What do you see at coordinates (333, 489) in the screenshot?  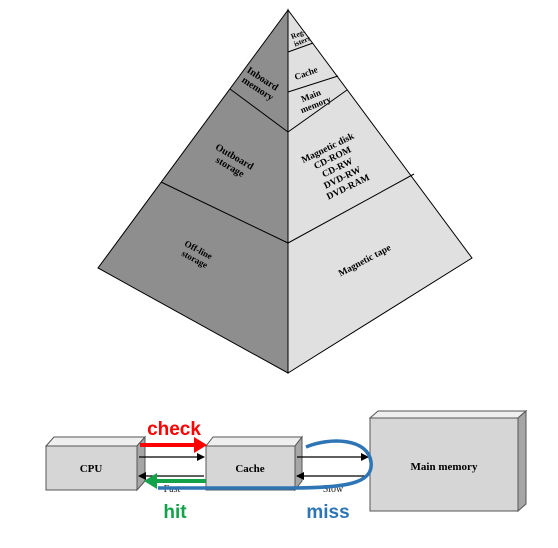 I see `slow-label: Slow` at bounding box center [333, 489].